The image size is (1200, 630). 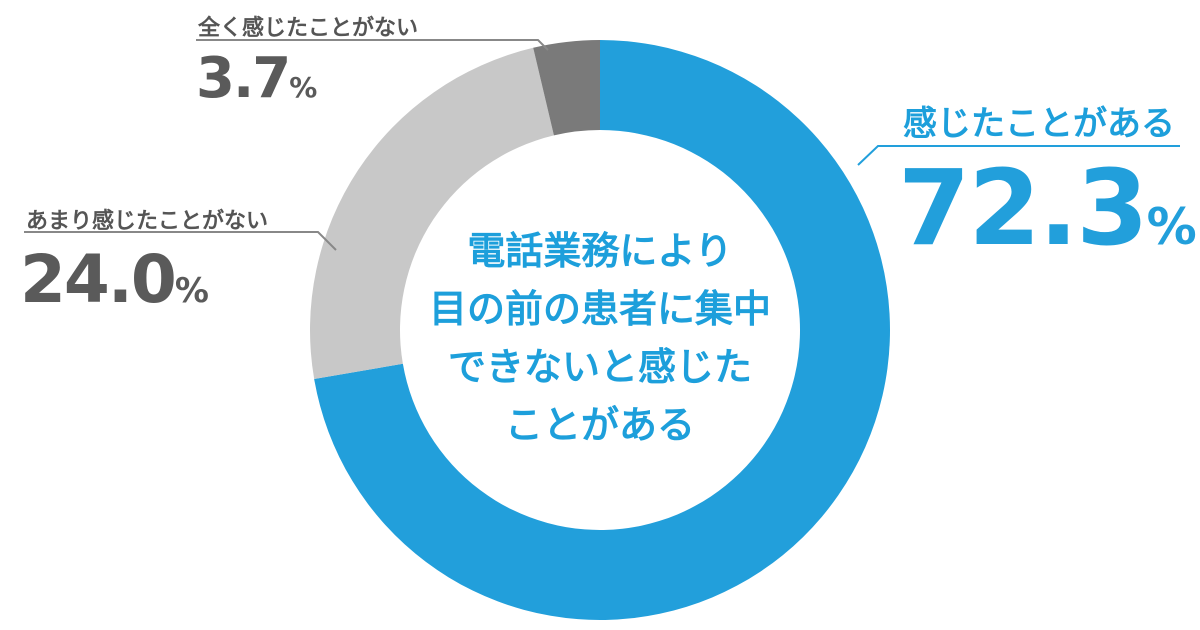 I want to click on slice-not-much, so click(x=431, y=213).